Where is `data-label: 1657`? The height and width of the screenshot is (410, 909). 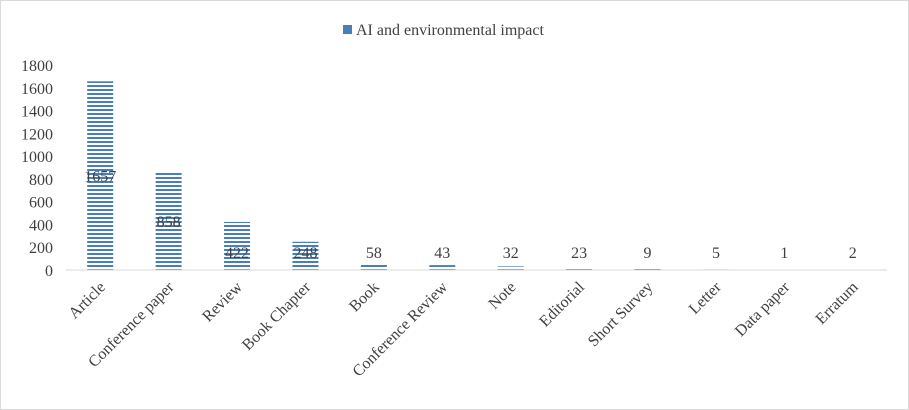 data-label: 1657 is located at coordinates (100, 177).